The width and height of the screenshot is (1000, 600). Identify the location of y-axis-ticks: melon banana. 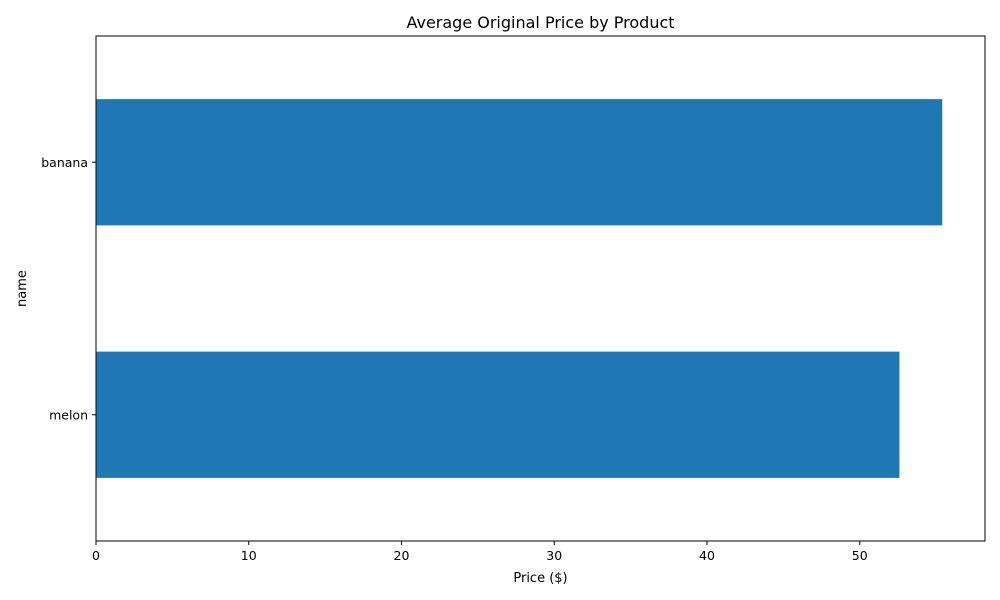
(68, 289).